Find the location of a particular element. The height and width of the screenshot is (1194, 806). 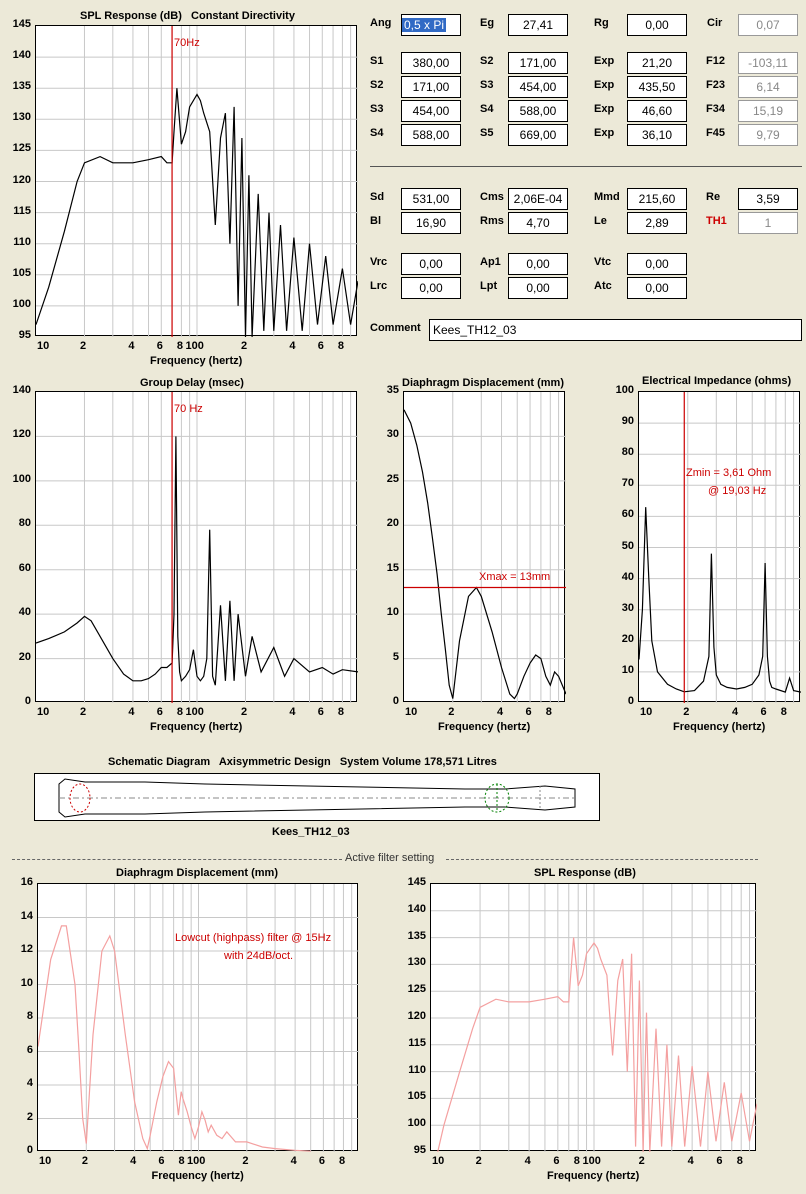

geom-input-exp: 46,60 is located at coordinates (657, 111).